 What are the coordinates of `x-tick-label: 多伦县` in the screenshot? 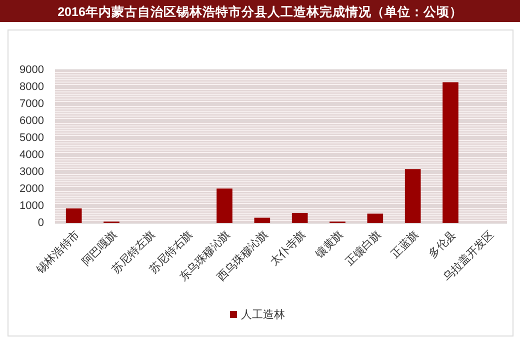 It's located at (442, 244).